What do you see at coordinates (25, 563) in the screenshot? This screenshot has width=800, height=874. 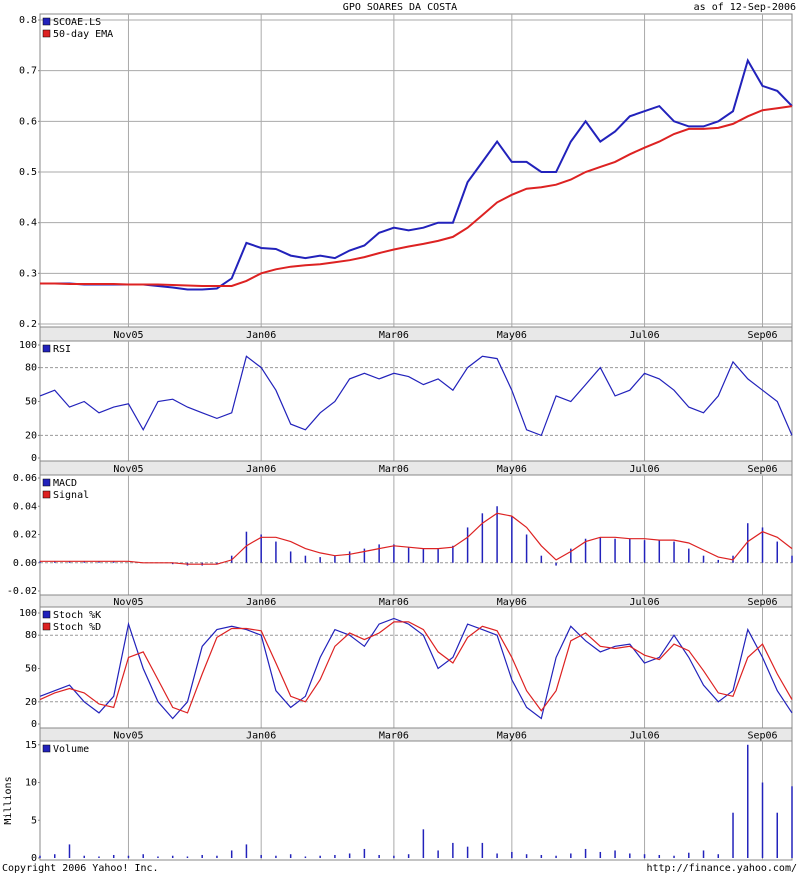 I see `y-tick-label: 0.00` at bounding box center [25, 563].